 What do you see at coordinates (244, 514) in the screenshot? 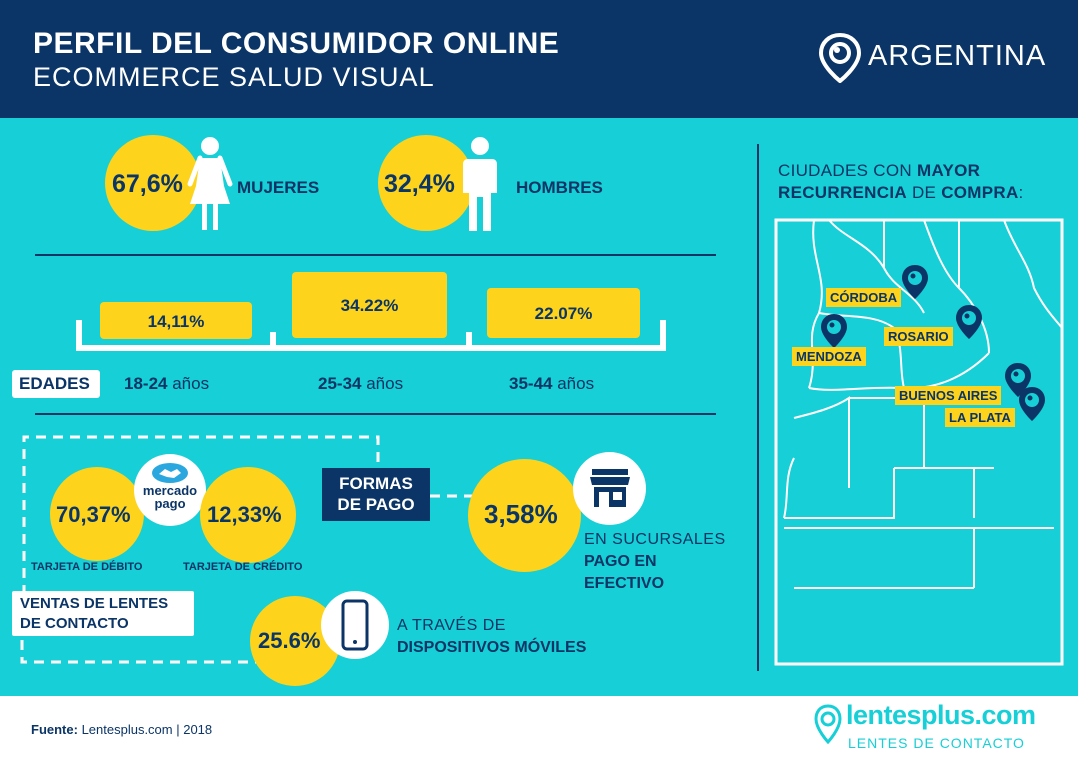
I see `credit-percent: 12,33%` at bounding box center [244, 514].